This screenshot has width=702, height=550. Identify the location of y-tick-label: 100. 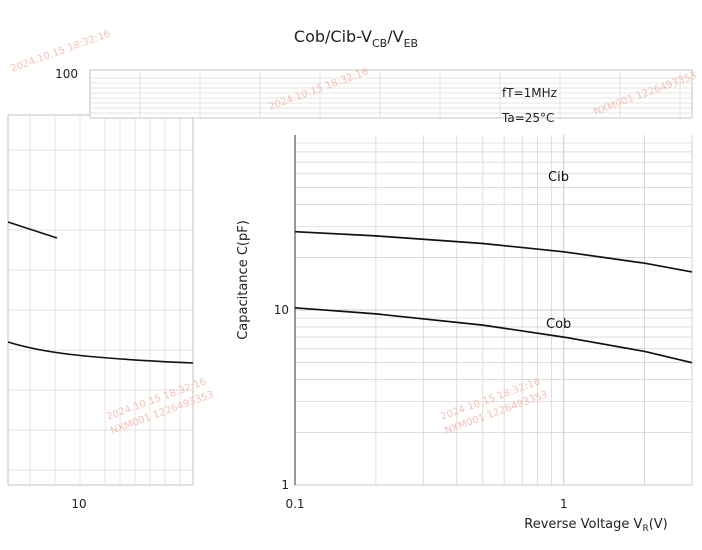
(66, 74).